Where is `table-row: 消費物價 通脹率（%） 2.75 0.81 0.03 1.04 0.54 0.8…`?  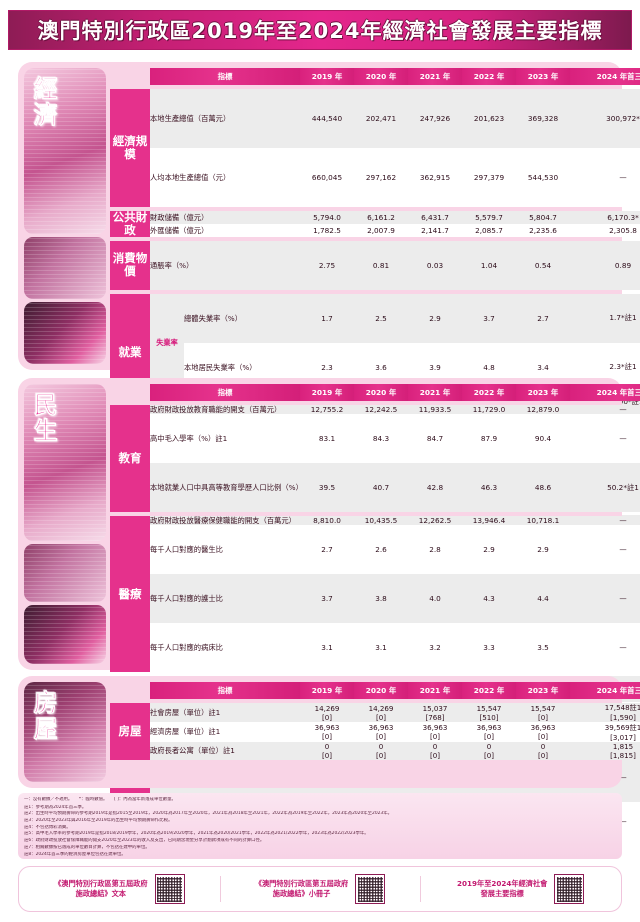 table-row: 消費物價 通脹率（%） 2.75 0.81 0.03 1.04 0.54 0.8… is located at coordinates (375, 265).